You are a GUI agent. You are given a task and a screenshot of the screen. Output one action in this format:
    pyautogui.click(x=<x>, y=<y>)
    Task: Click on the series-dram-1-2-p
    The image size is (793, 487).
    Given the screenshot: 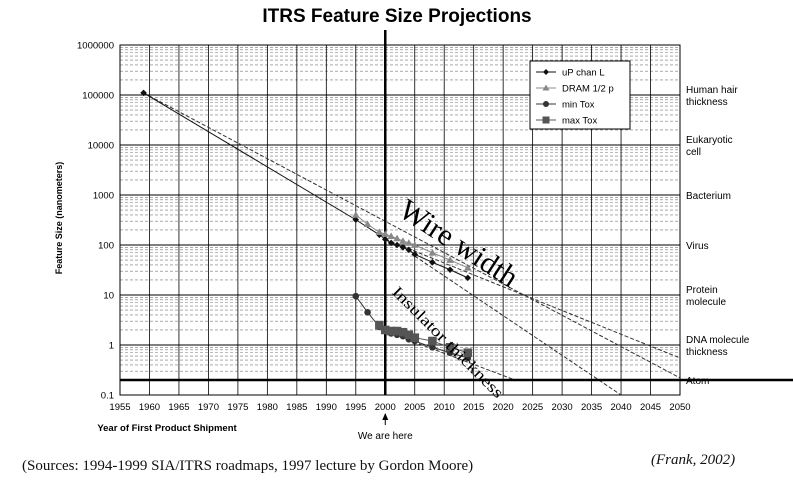 What is the action you would take?
    pyautogui.click(x=411, y=241)
    